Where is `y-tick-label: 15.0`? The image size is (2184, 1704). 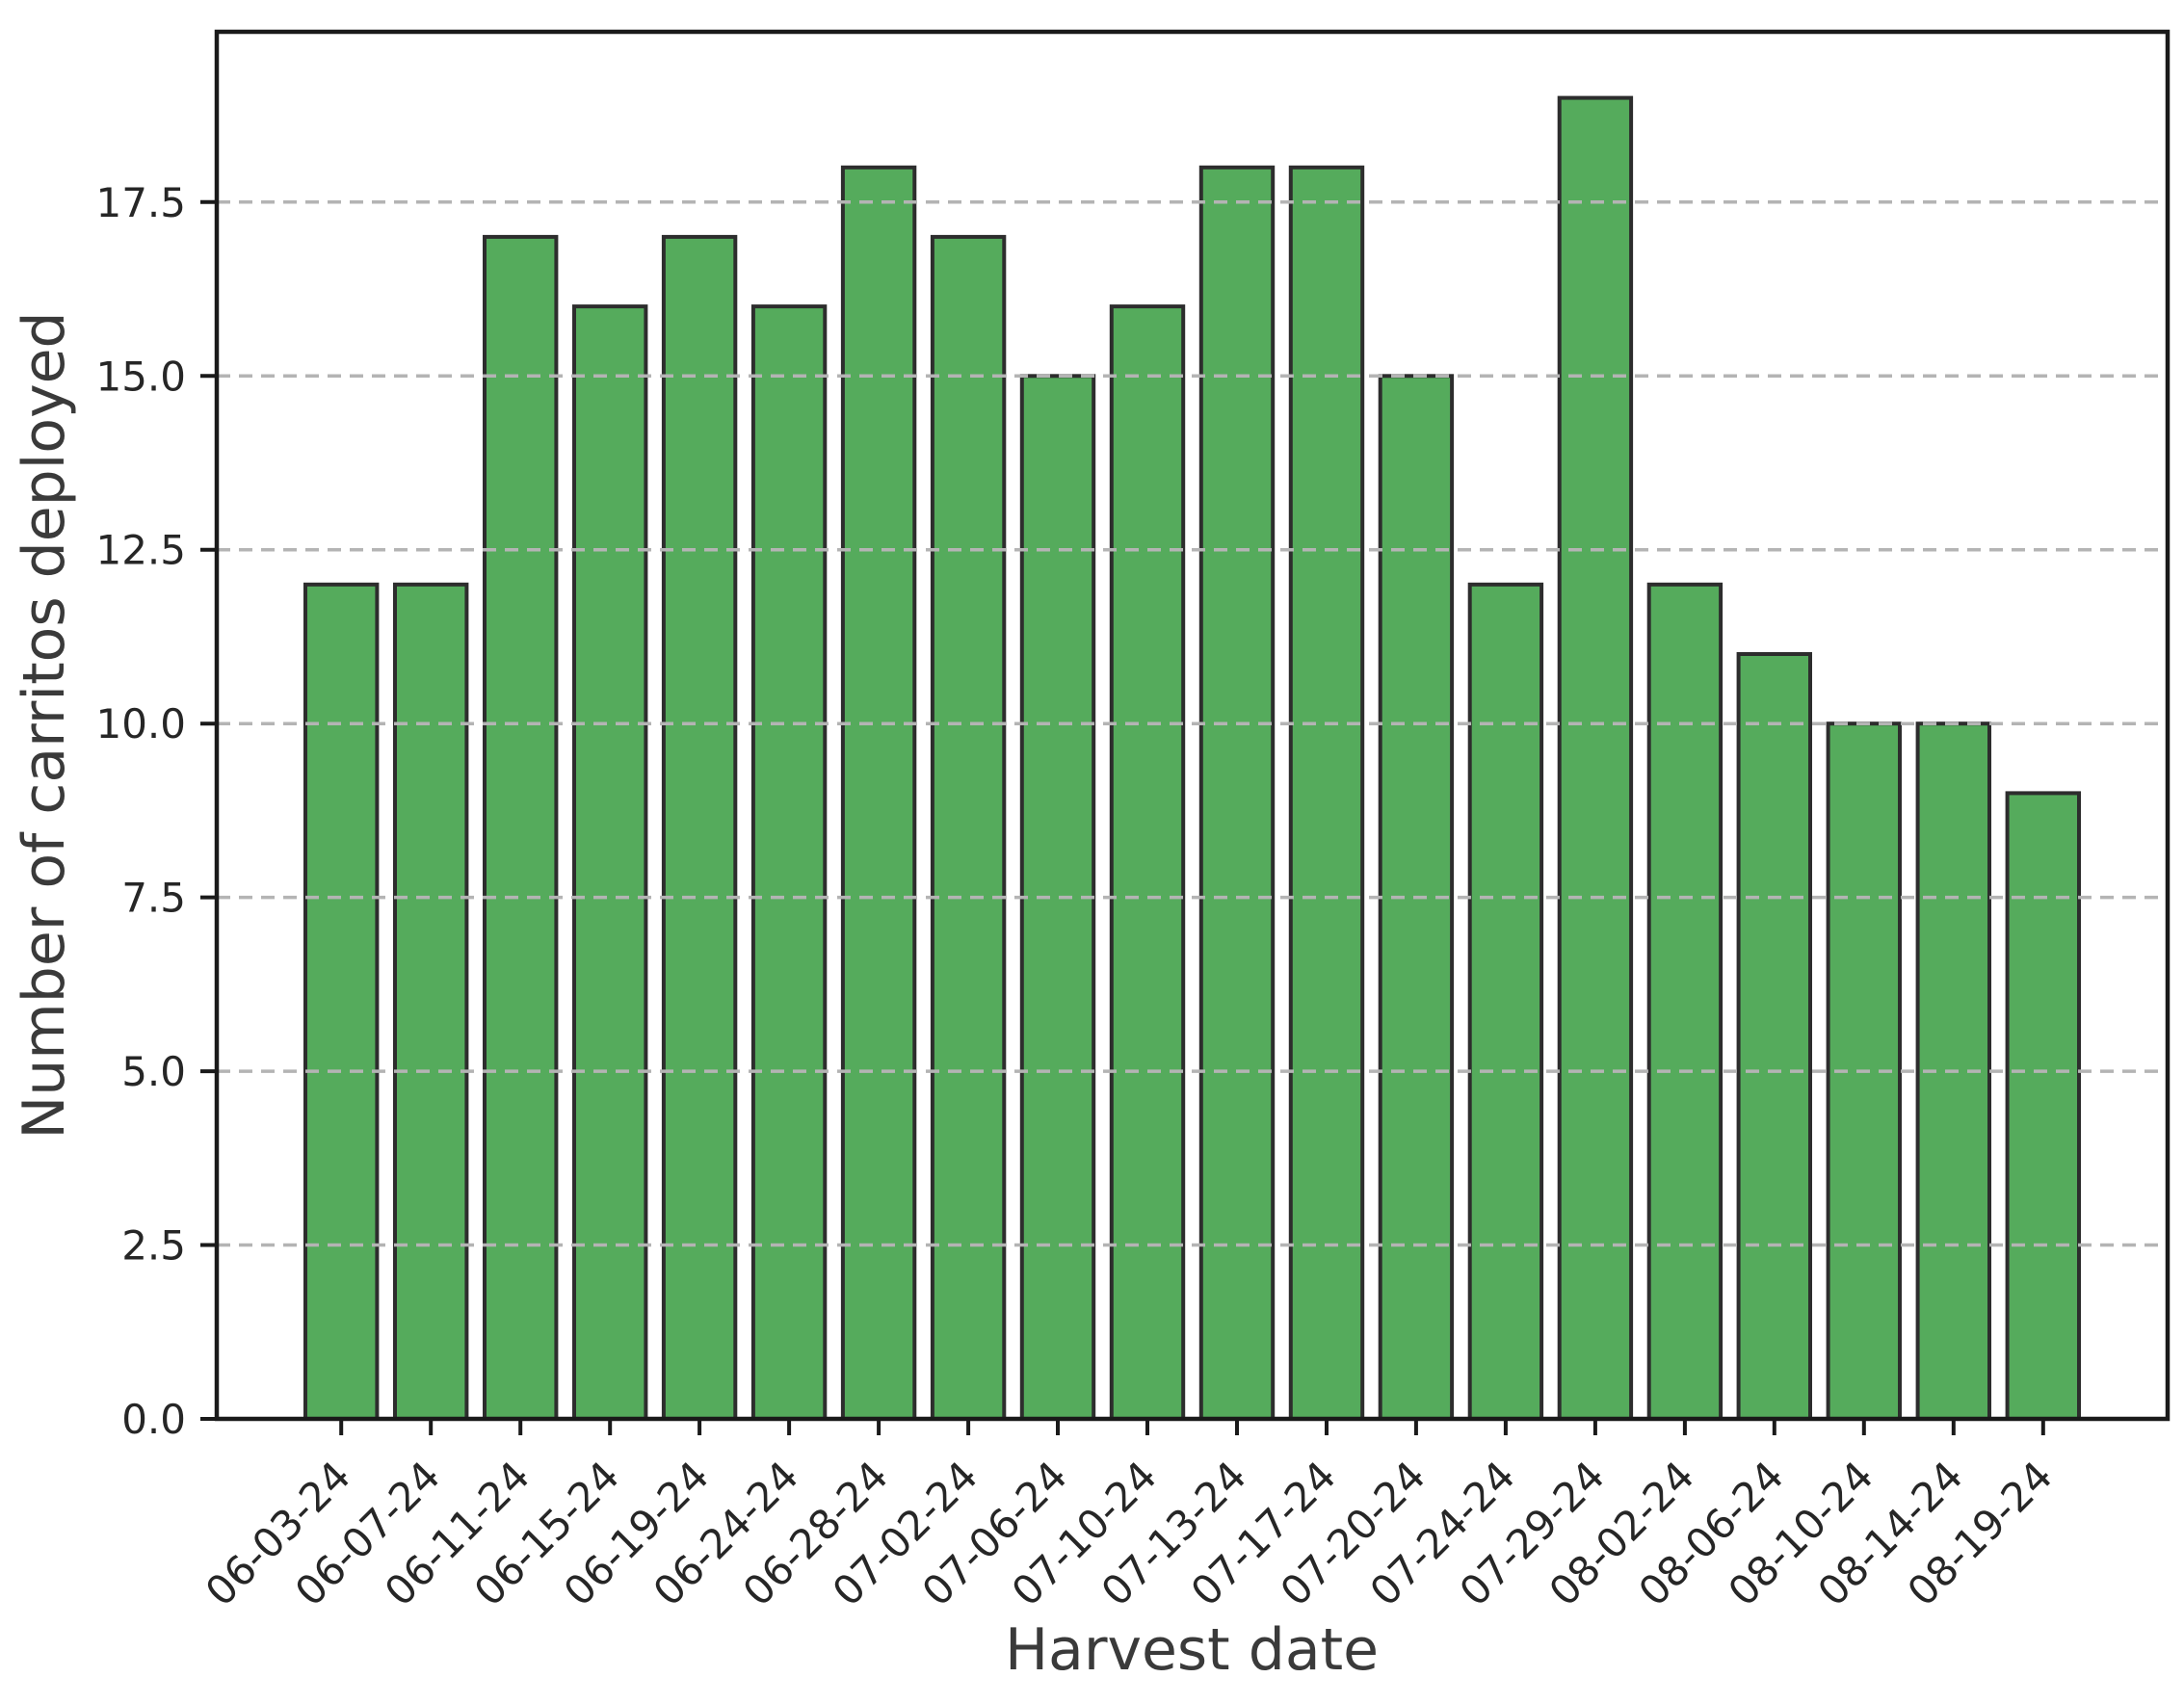
y-tick-label: 15.0 is located at coordinates (140, 376).